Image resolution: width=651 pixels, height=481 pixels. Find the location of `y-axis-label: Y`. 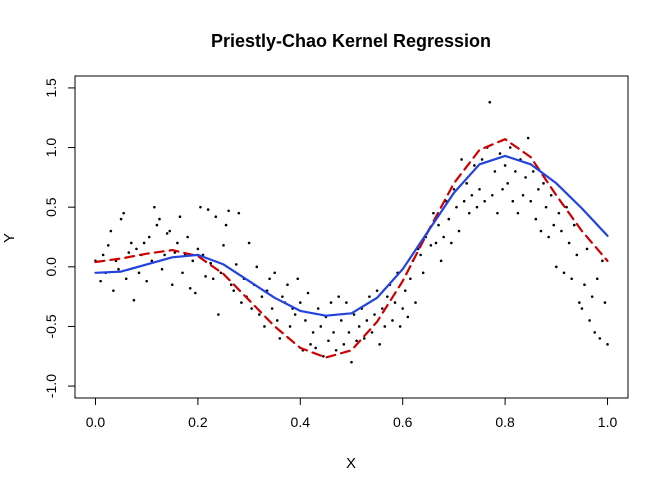

y-axis-label: Y is located at coordinates (9, 238).